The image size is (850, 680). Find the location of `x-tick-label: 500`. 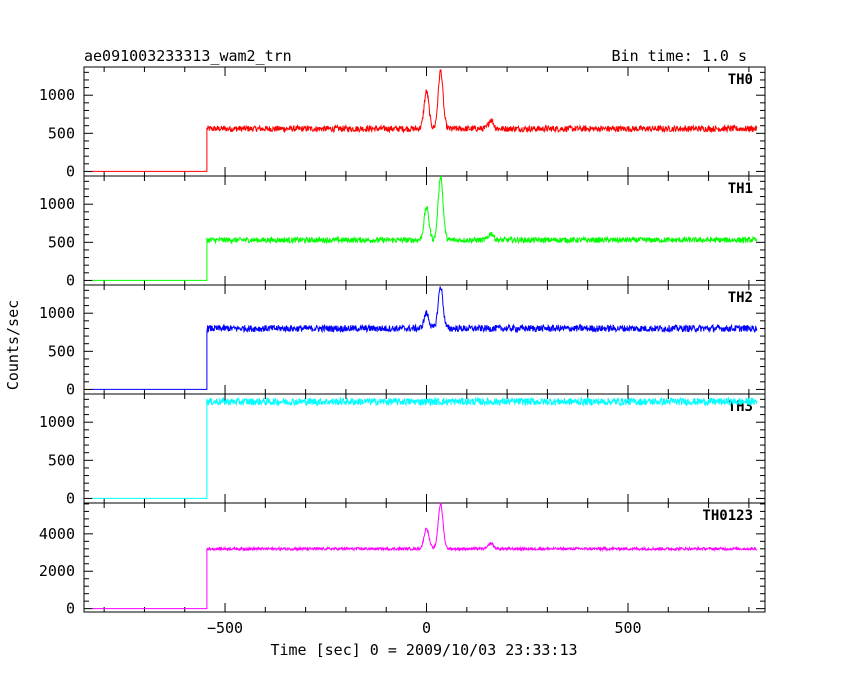

x-tick-label: 500 is located at coordinates (627, 628).